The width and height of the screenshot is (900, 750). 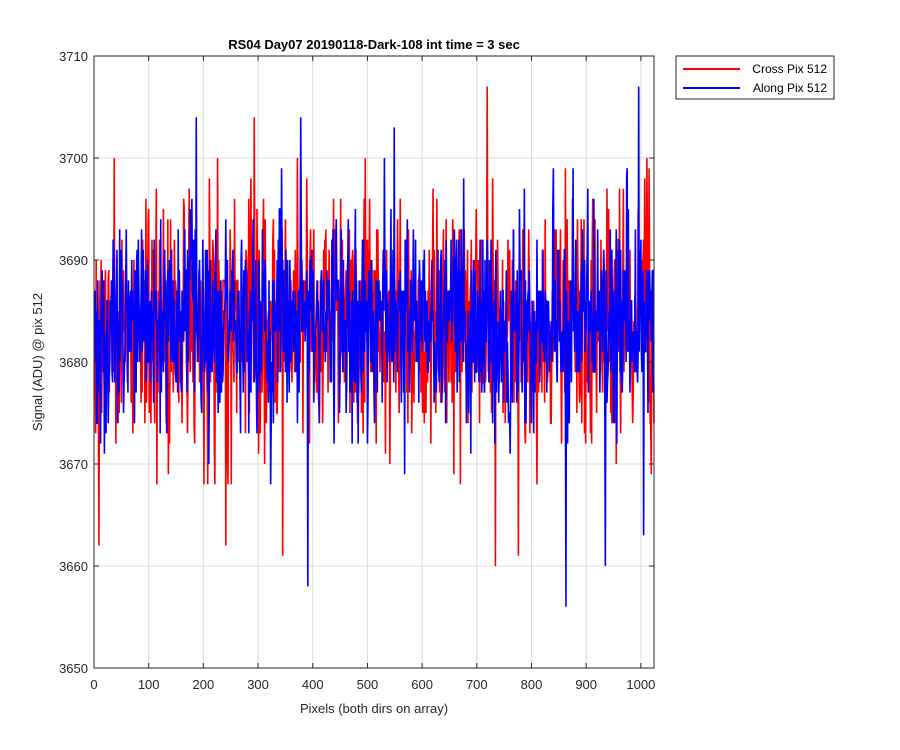 I want to click on y-axis-label: Signal (ADU) @ pix 512, so click(x=37, y=362).